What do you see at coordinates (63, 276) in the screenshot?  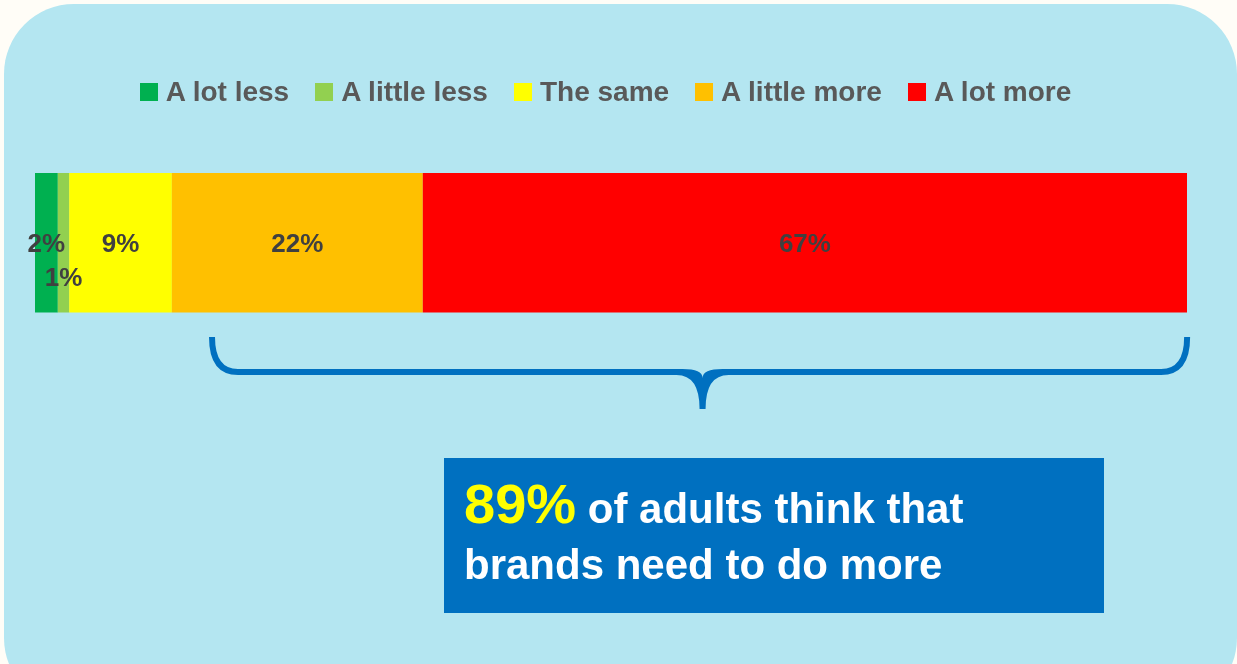 I see `data-label: 1%` at bounding box center [63, 276].